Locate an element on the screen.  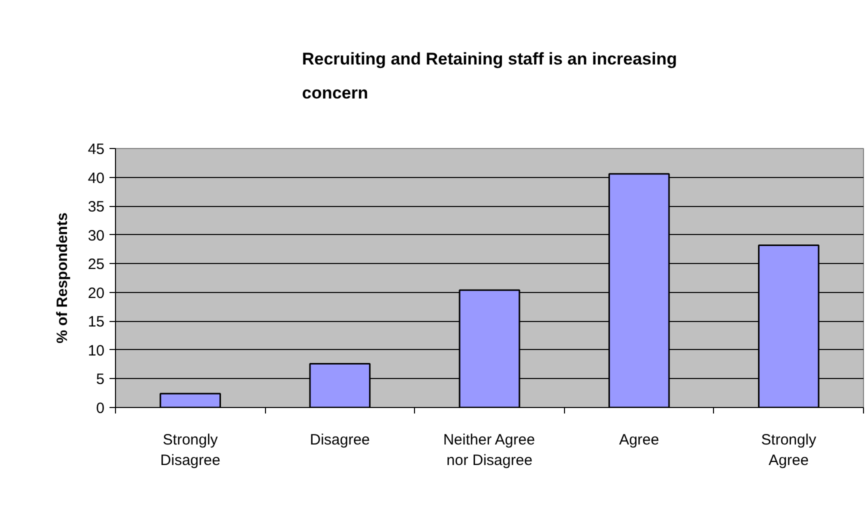
y-tick-label: 20 is located at coordinates (96, 293).